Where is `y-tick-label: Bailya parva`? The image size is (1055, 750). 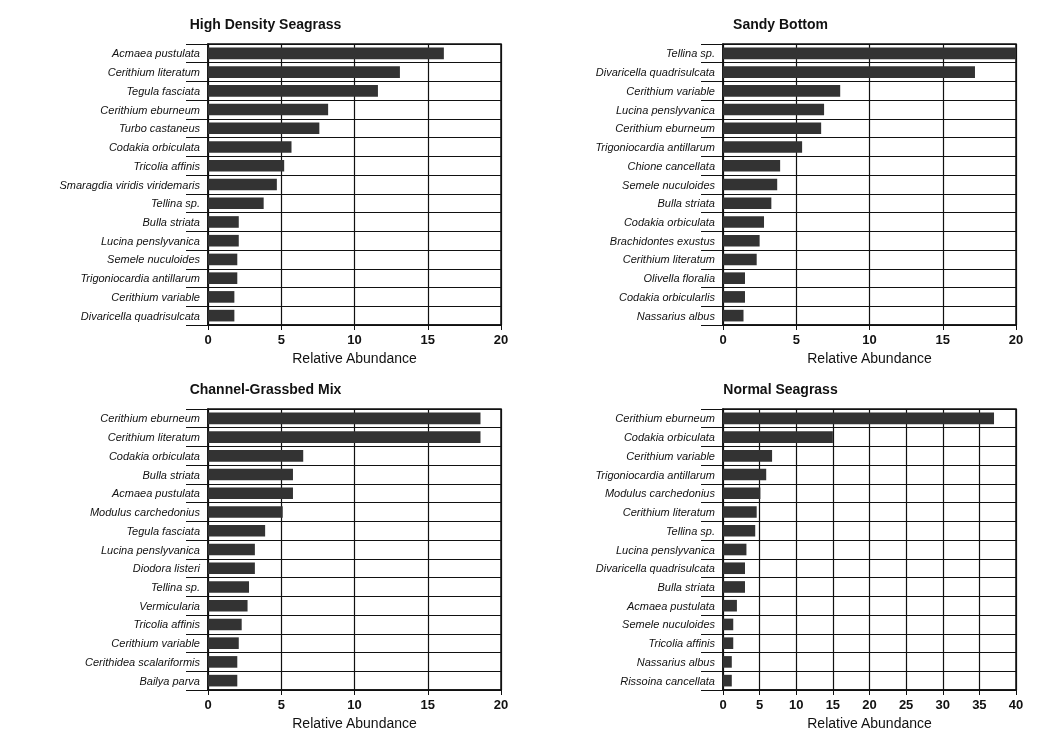
y-tick-label: Bailya parva is located at coordinates (169, 680).